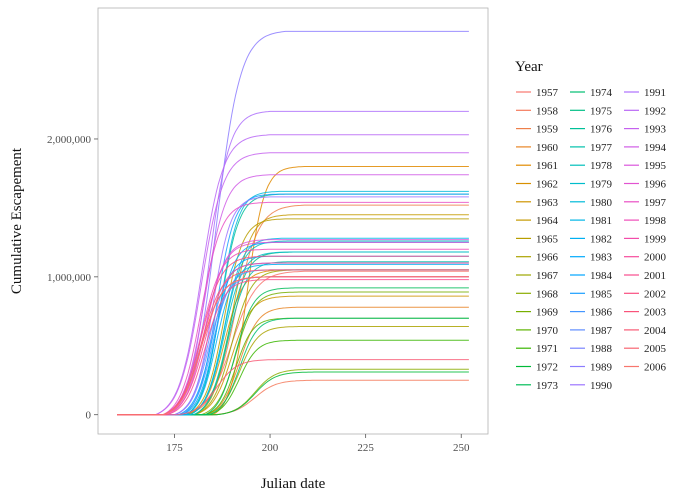  Describe the element at coordinates (547, 239) in the screenshot. I see `legend-label-1965: 1965` at that location.